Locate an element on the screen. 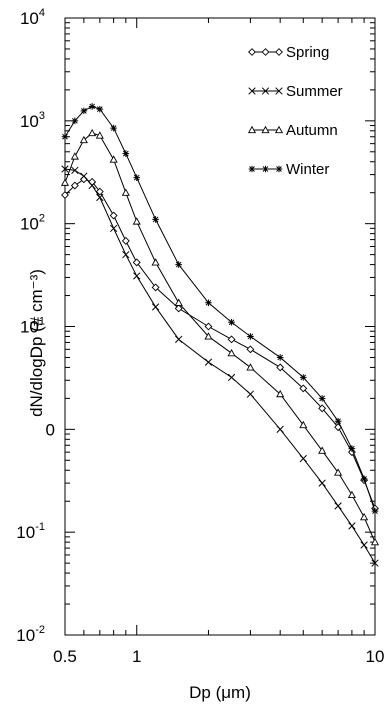  legend-item-autumn: Autumn is located at coordinates (292, 130).